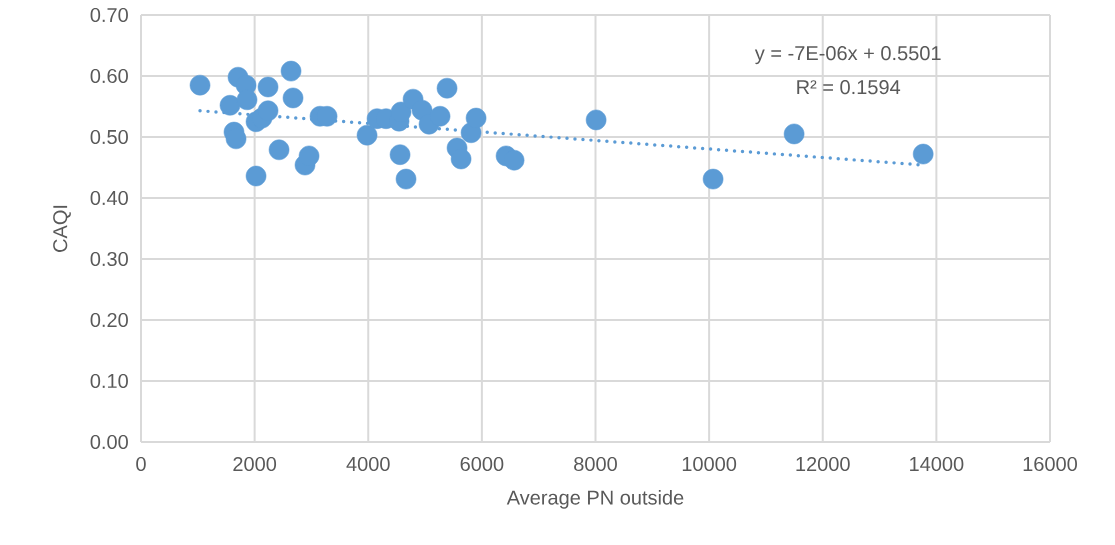  What do you see at coordinates (482, 464) in the screenshot?
I see `x-tick-label: 6000` at bounding box center [482, 464].